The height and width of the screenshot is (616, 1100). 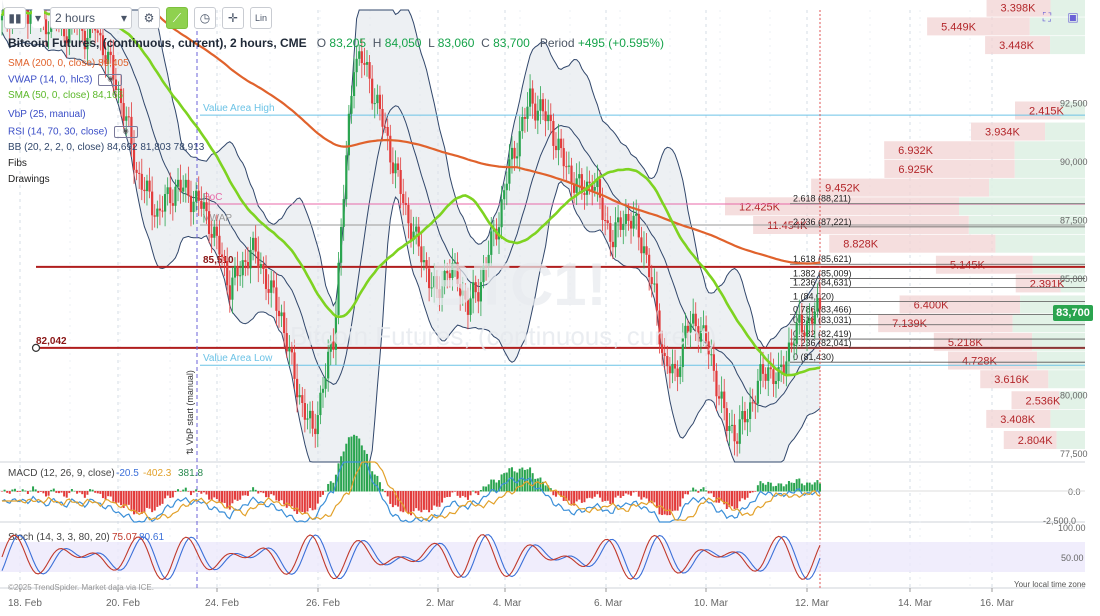 What do you see at coordinates (73, 132) in the screenshot?
I see `legend-item: RSI (14, 70, 30, close) ◉` at bounding box center [73, 132].